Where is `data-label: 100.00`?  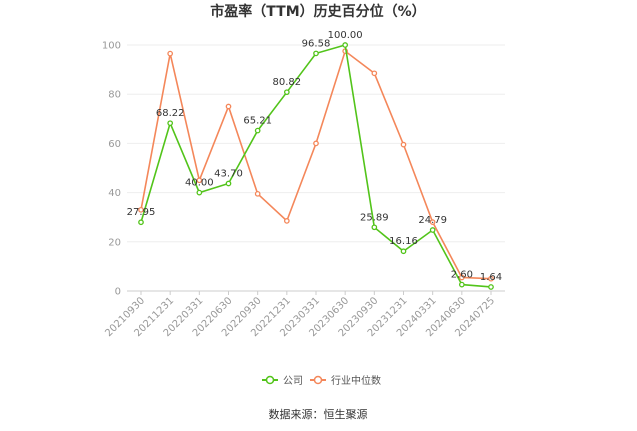 data-label: 100.00 is located at coordinates (345, 35).